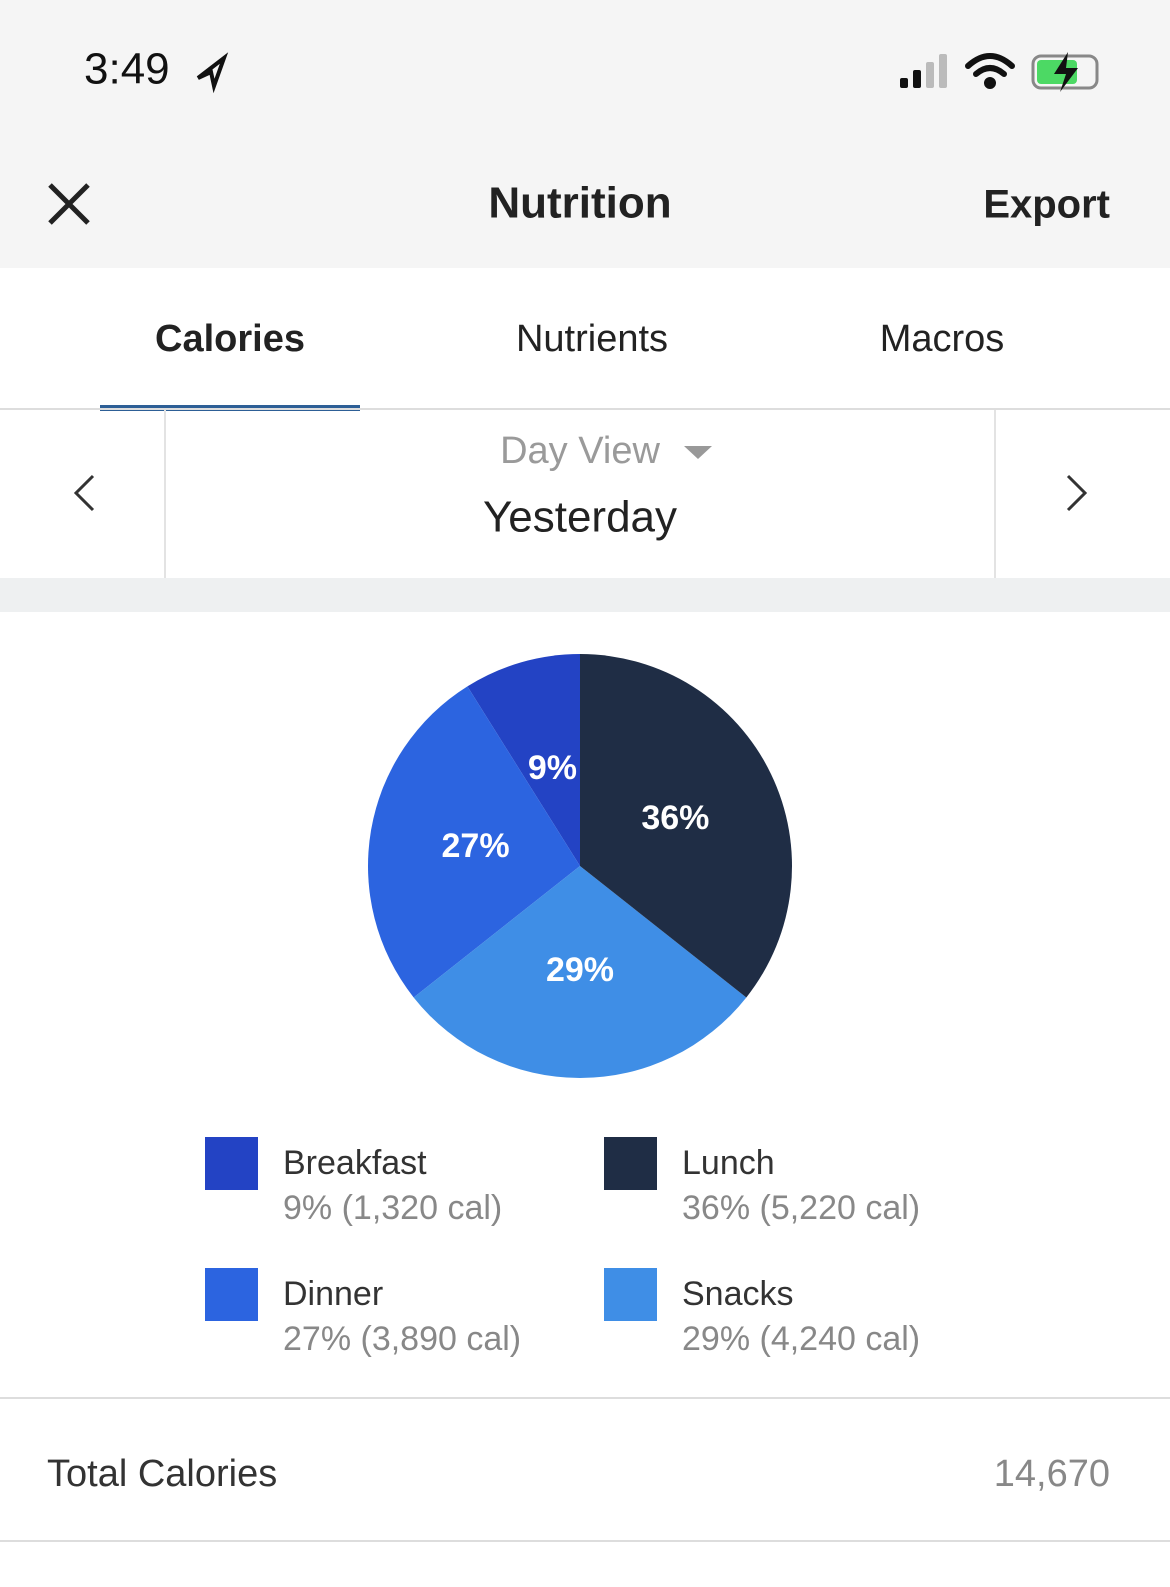 This screenshot has width=1170, height=1587. Describe the element at coordinates (592, 339) in the screenshot. I see `tab: Nutrients` at that location.